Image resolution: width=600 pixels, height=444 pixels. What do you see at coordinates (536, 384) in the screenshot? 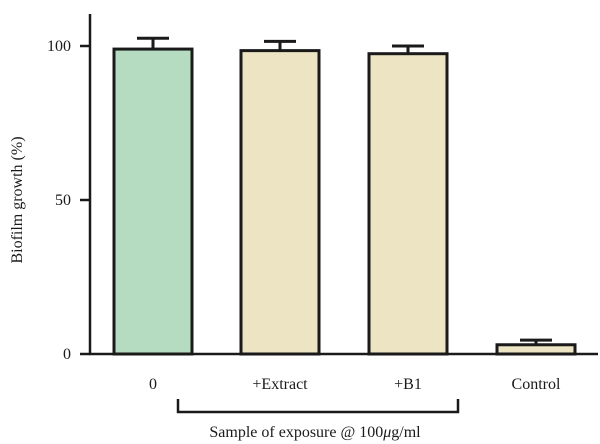
I see `x-tick-label-3: Control` at bounding box center [536, 384].